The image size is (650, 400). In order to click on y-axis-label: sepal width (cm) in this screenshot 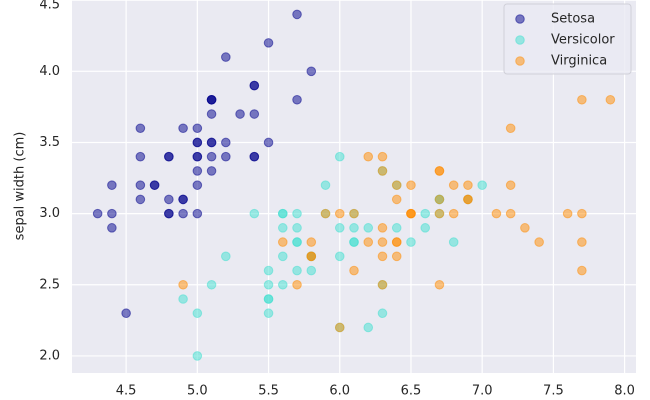, I will do `click(20, 186)`.